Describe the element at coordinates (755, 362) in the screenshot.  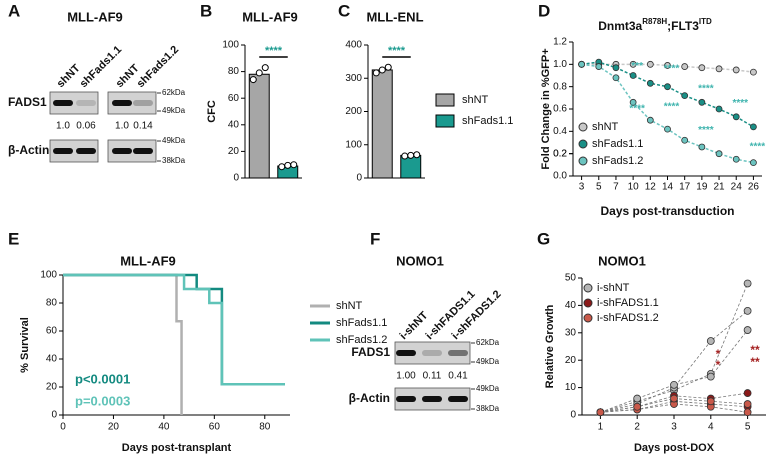
I see `significance-label: **` at that location.